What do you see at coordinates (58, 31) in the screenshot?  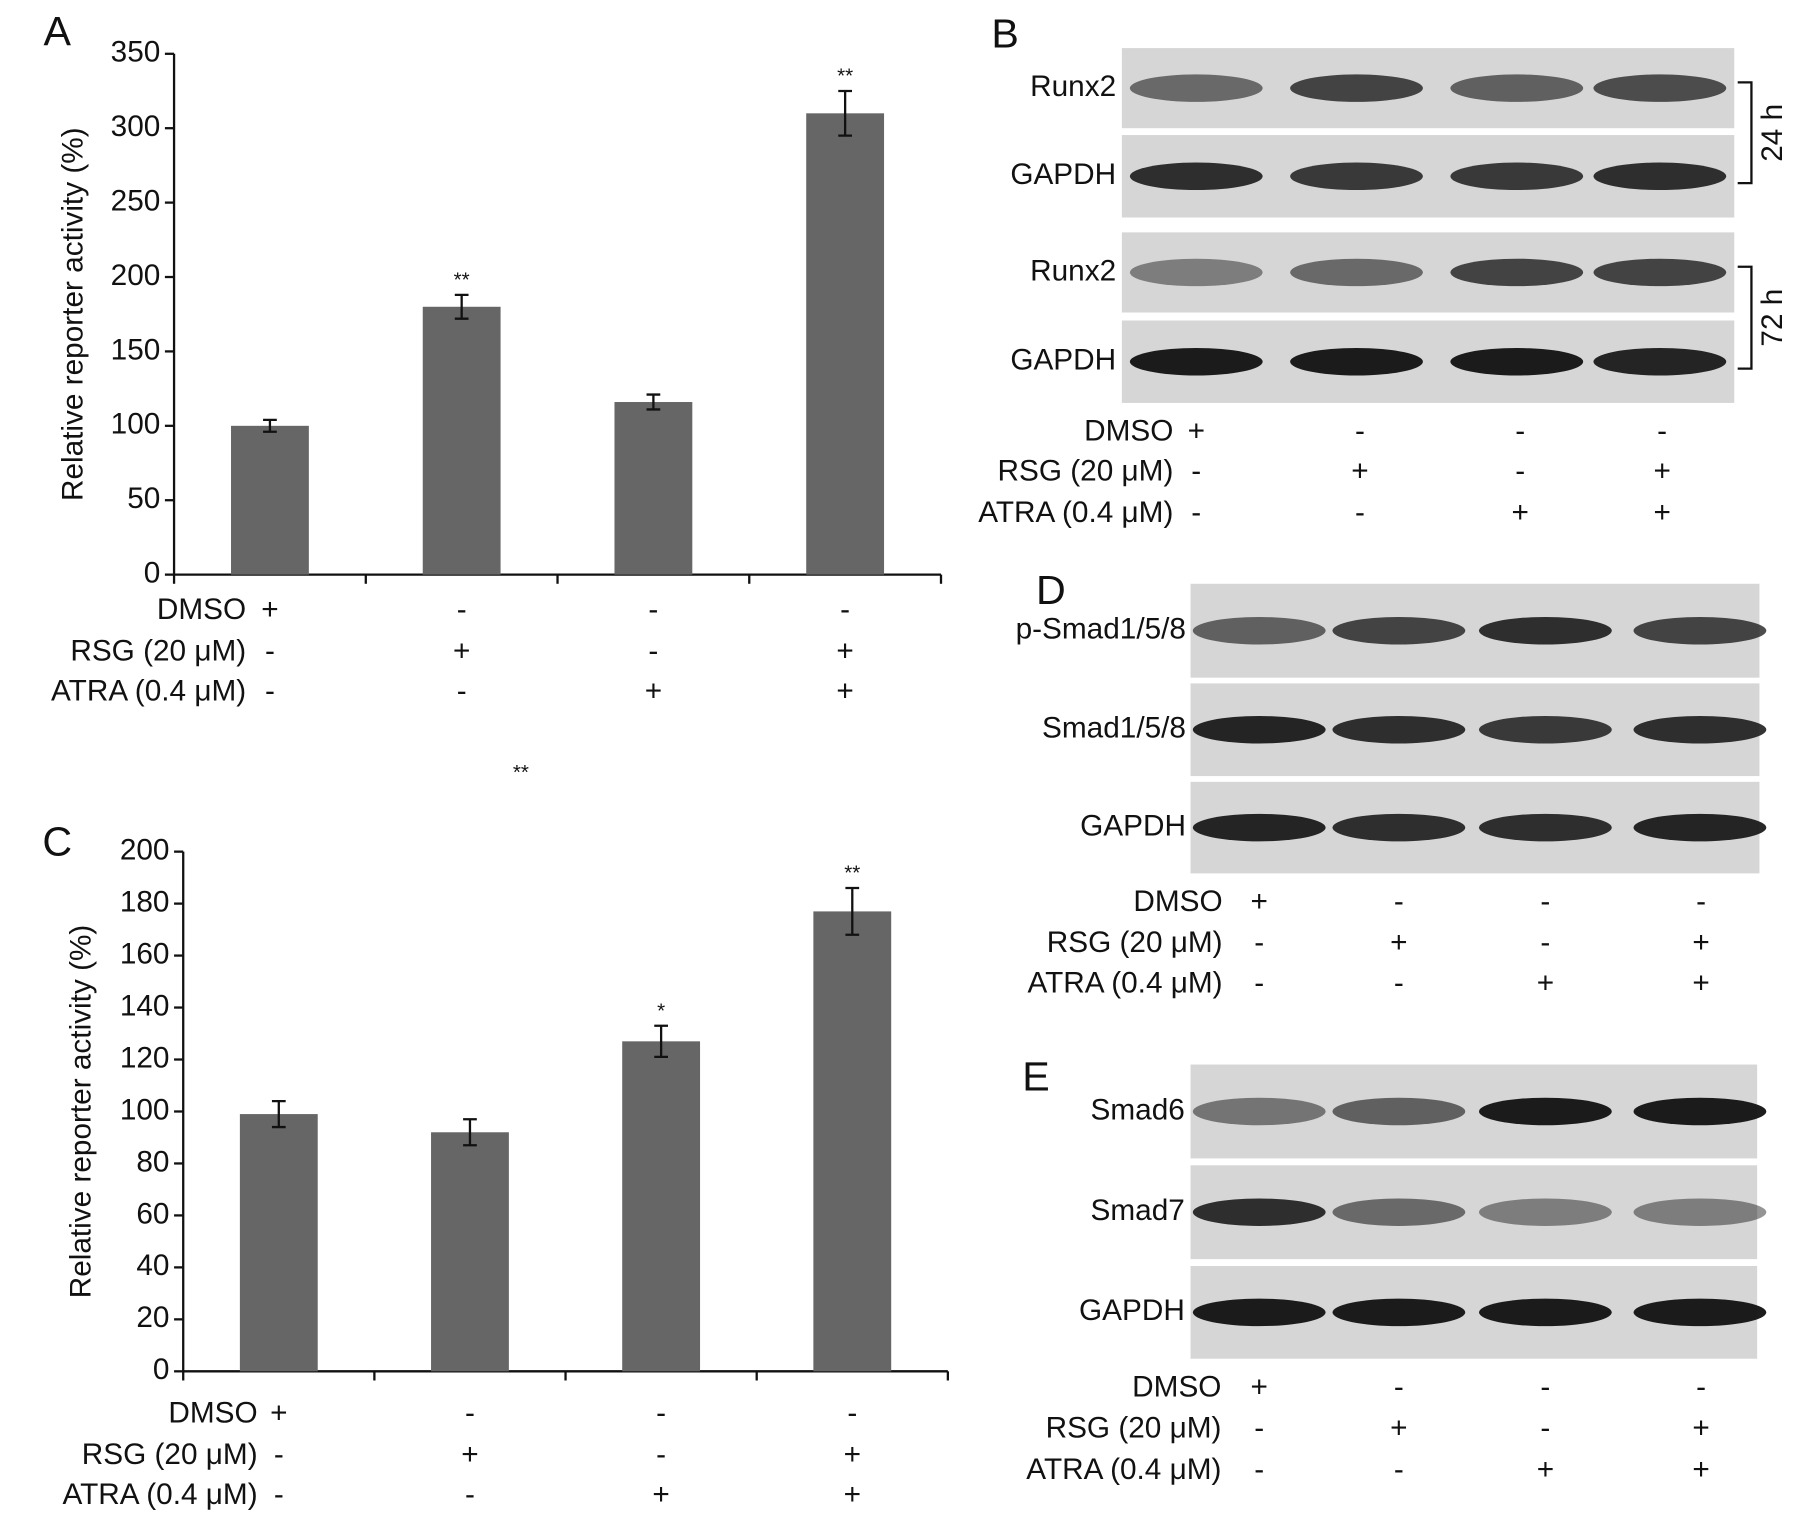 I see `panel-label: A` at bounding box center [58, 31].